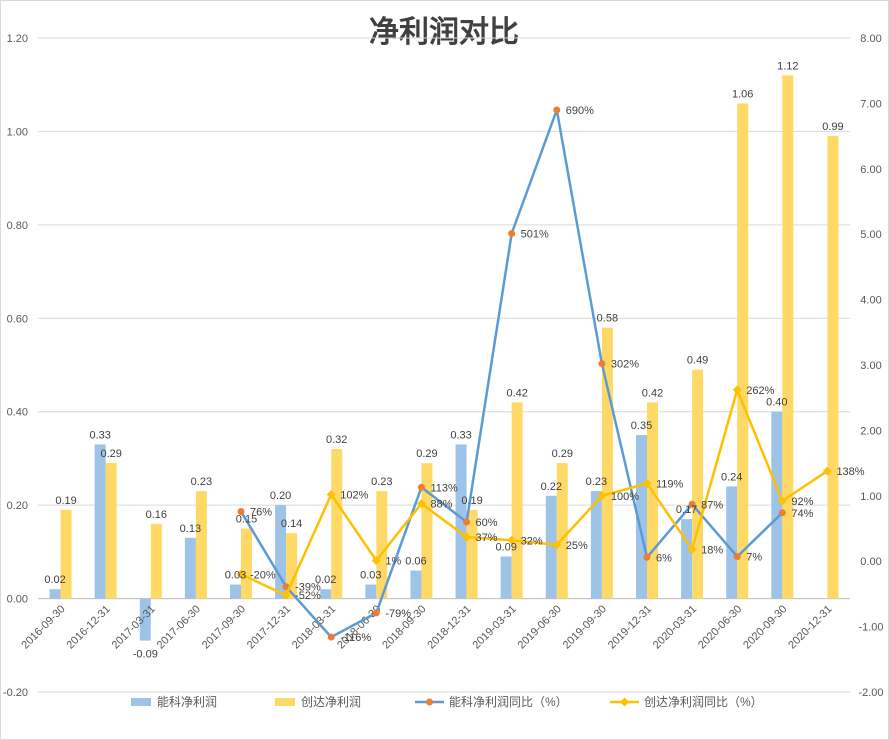 The width and height of the screenshot is (889, 740). I want to click on bar-value-label-nengke-profit: 0.40, so click(776, 403).